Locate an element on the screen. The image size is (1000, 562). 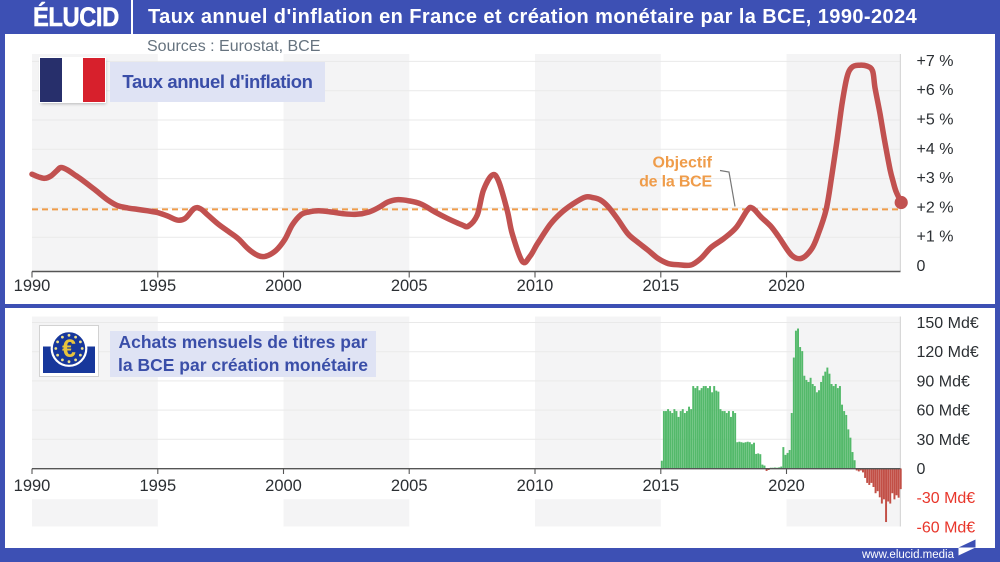
svg-text: 90 Md€ is located at coordinates (943, 381).